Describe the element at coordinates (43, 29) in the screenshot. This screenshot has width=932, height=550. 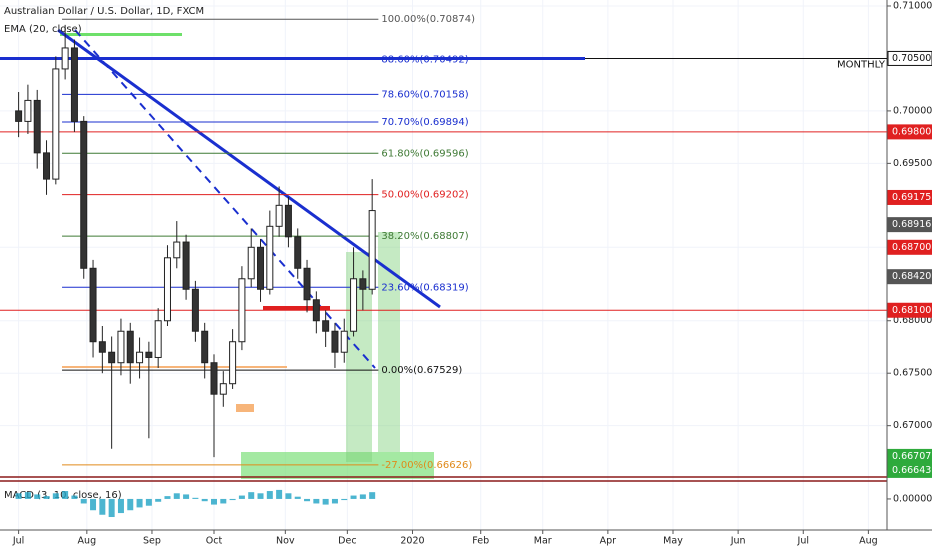
I see `indicator-label: EMA (20, close)` at that location.